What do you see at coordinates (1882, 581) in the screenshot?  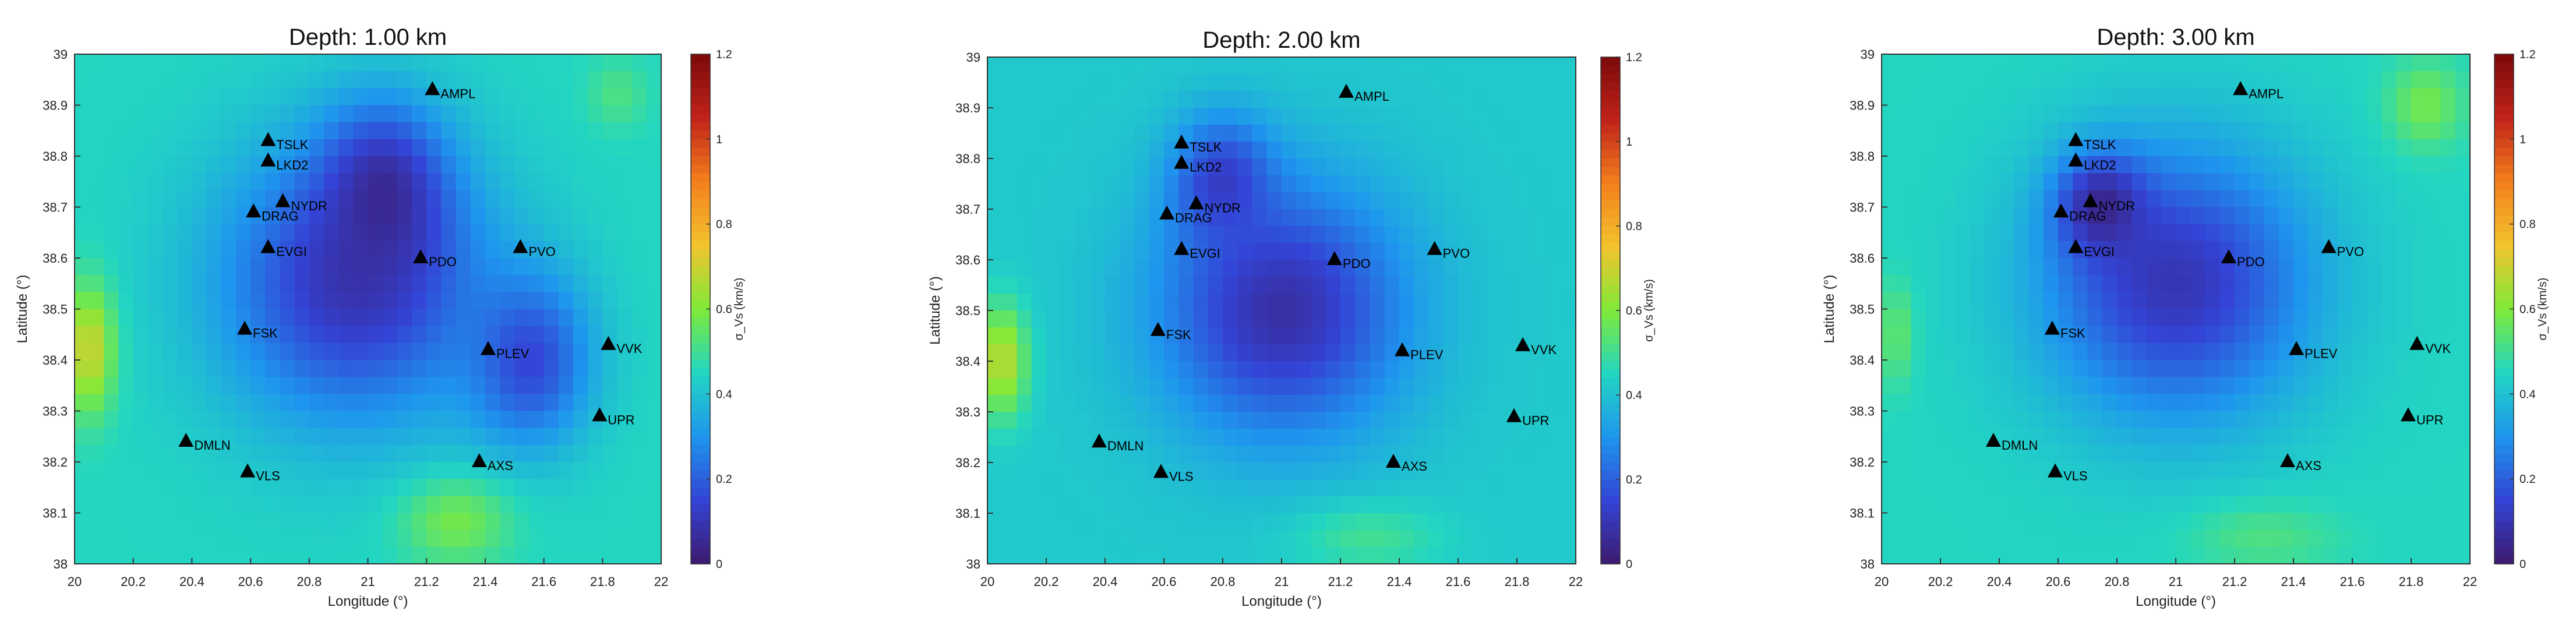 I see `x-tick-label: 20` at bounding box center [1882, 581].